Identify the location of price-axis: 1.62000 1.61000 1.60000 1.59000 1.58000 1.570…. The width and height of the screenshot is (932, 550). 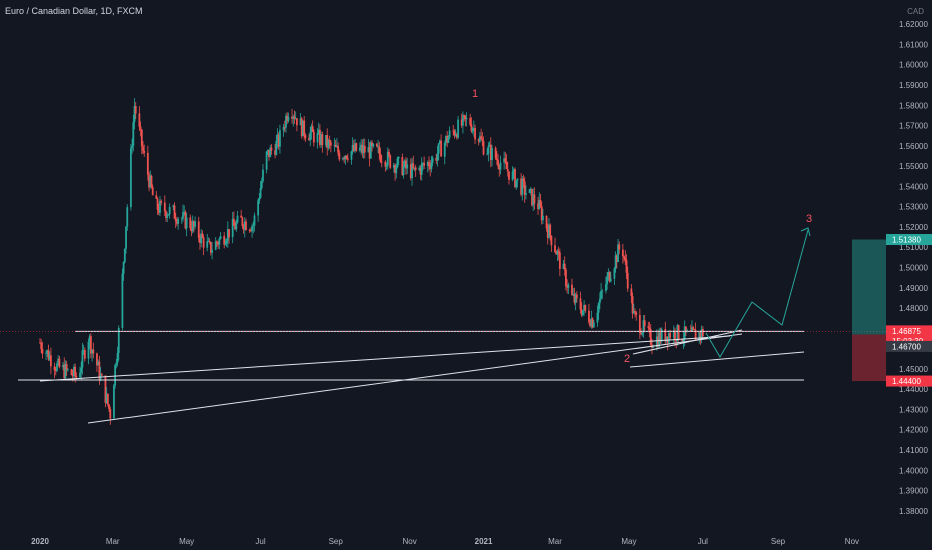
(909, 275).